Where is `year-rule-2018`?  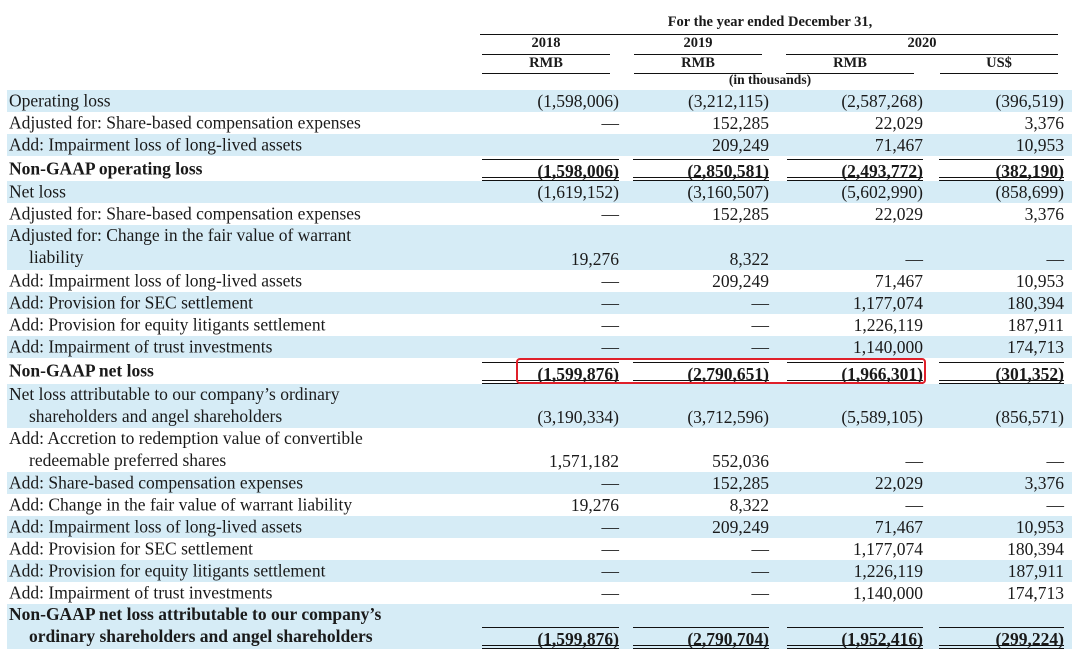 year-rule-2018 is located at coordinates (546, 54).